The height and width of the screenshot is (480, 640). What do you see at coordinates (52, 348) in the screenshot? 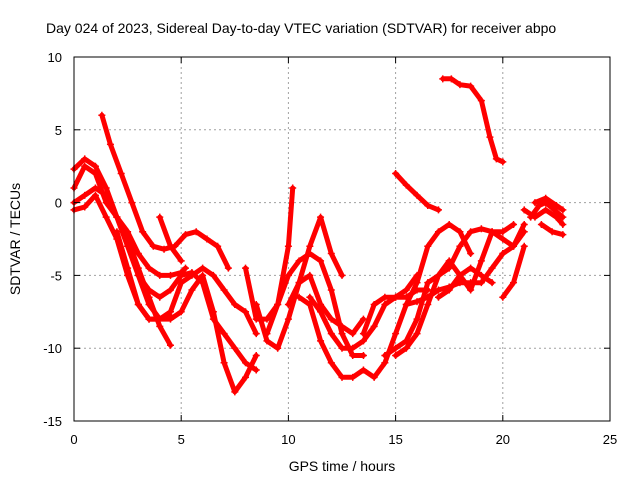
I see `y-tick-label: -10` at bounding box center [52, 348].